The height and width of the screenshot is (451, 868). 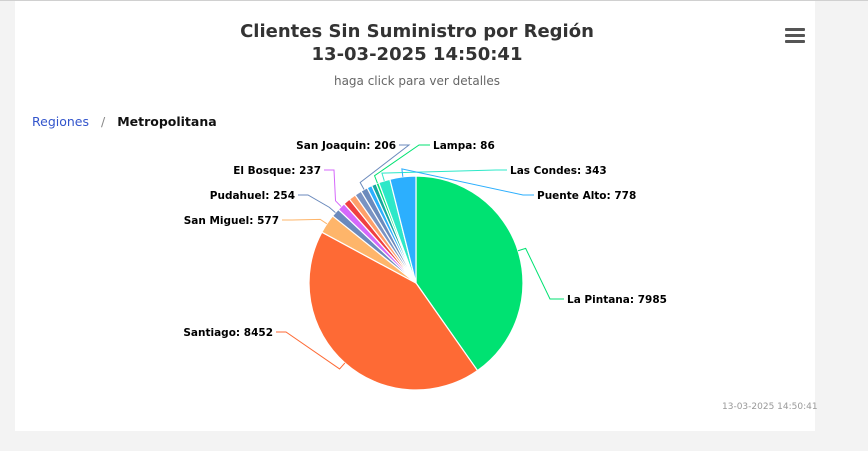 I want to click on connector-puente-alto, so click(x=467, y=182).